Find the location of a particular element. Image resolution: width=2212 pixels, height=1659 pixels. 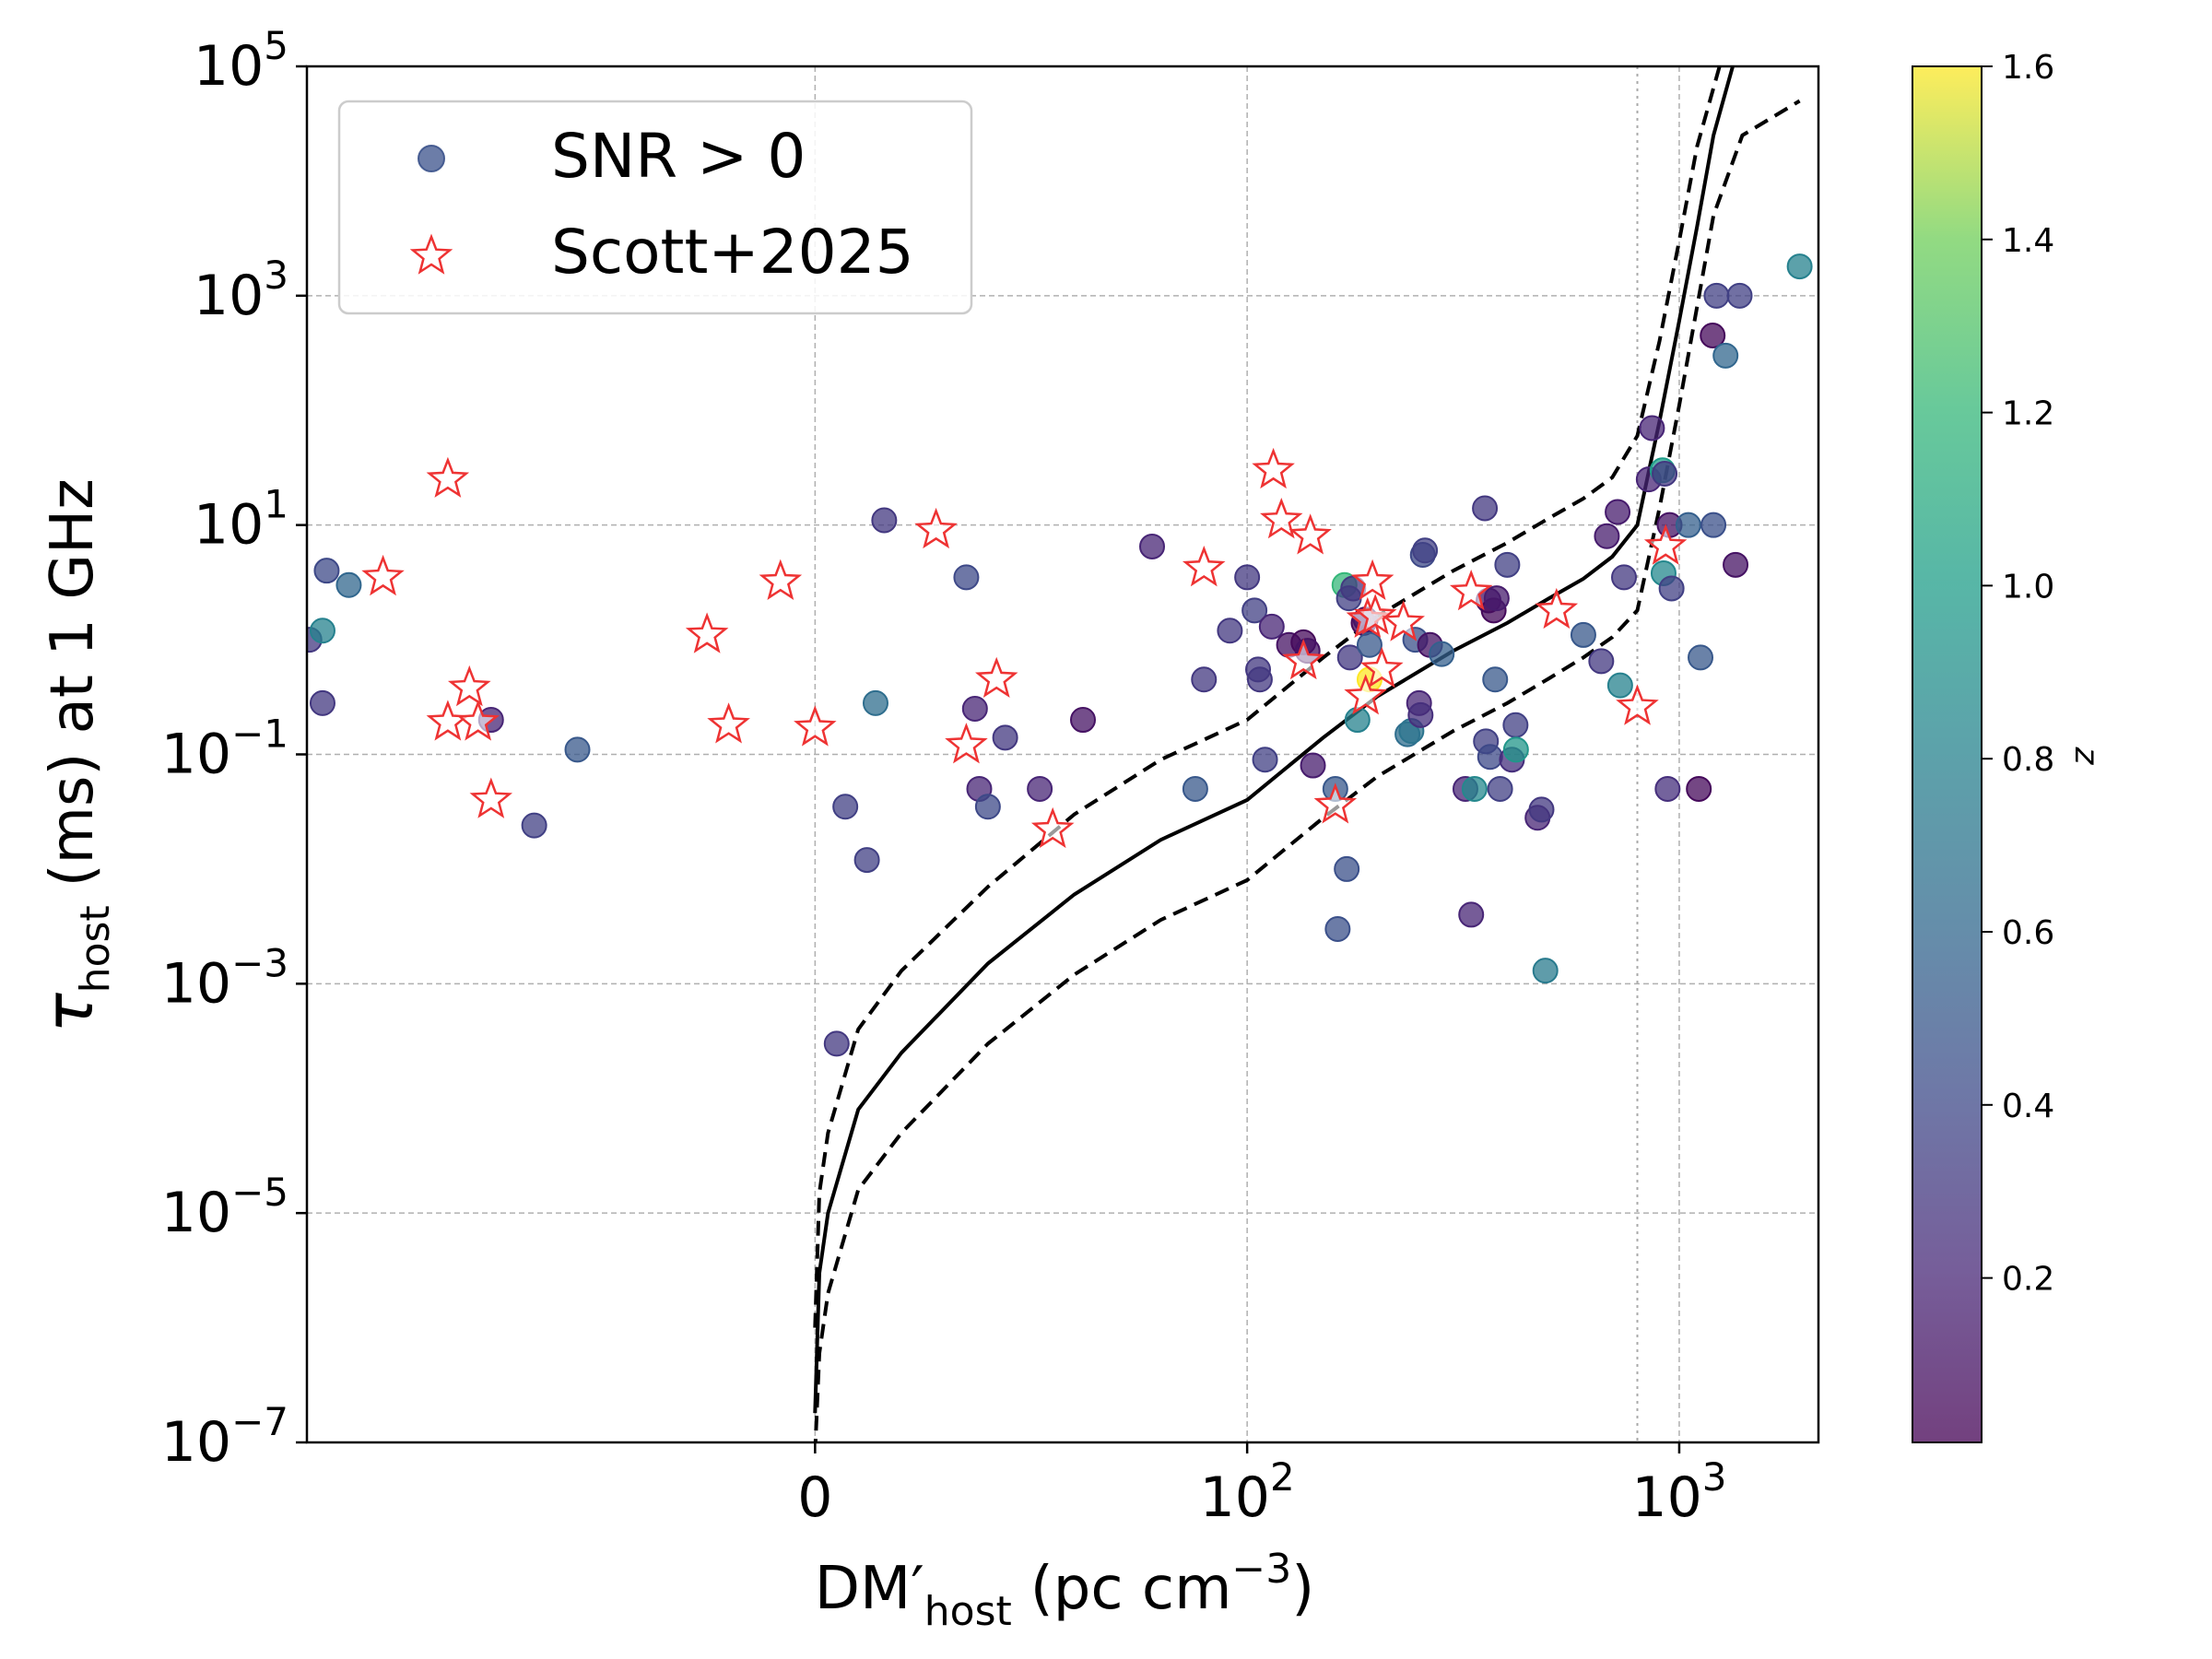

y-tick-label: 10⁻¹ is located at coordinates (224, 749).